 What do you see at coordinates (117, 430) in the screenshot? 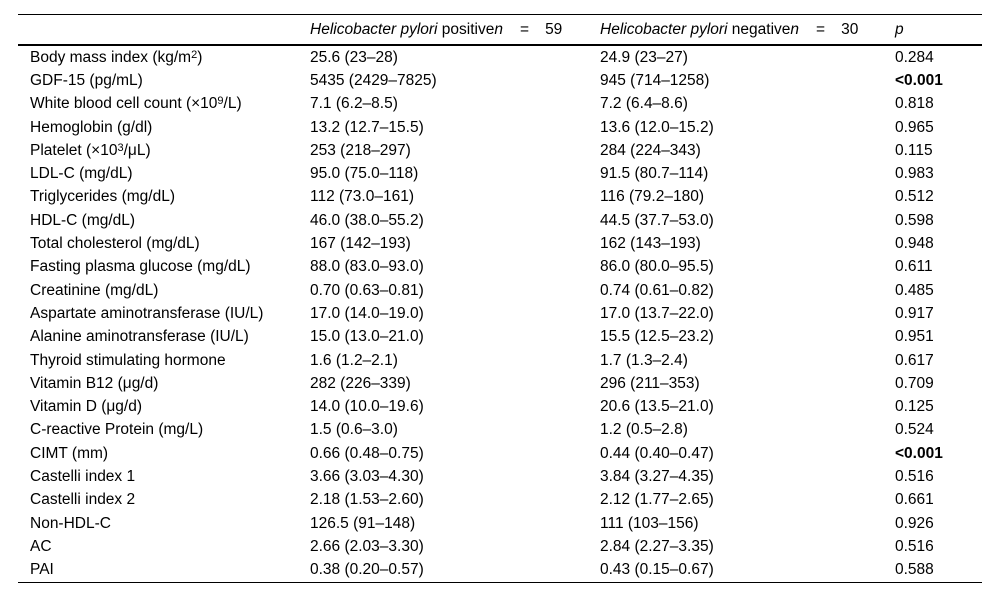
I see `row-label-text: C-reactive Protein (mg/L)` at bounding box center [117, 430].